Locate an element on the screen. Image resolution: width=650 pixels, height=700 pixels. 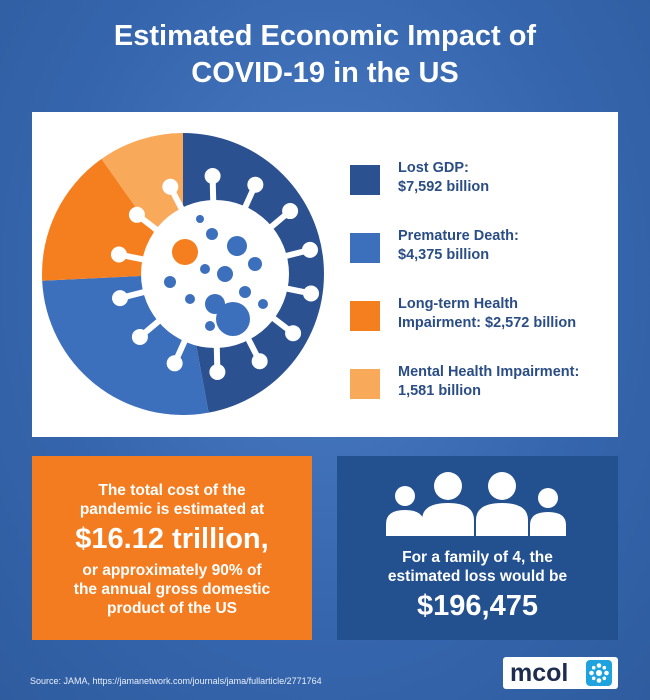
mcol-logo: mcol is located at coordinates (560, 673).